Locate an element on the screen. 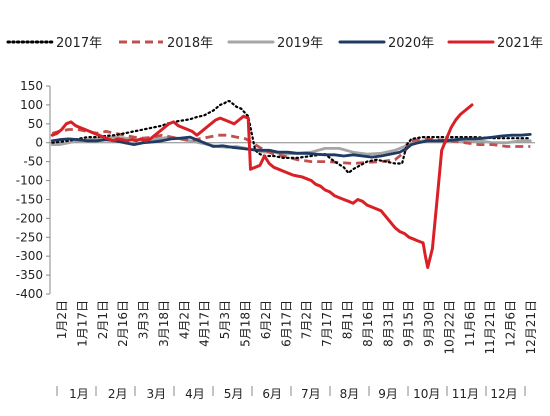  month-label: 3月 is located at coordinates (156, 394).